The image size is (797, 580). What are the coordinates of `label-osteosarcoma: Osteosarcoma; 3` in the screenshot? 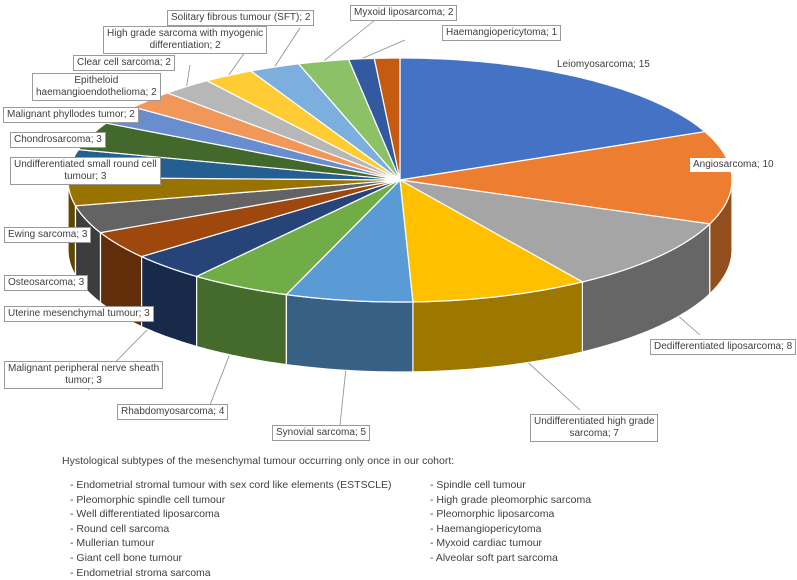 It's located at (46, 283).